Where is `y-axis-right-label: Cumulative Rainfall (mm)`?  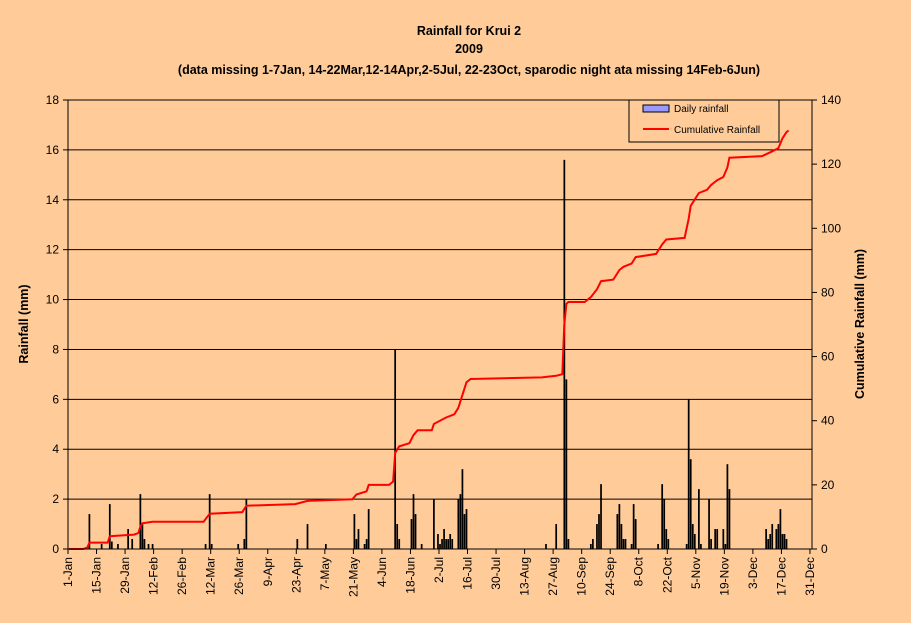 y-axis-right-label: Cumulative Rainfall (mm) is located at coordinates (860, 324).